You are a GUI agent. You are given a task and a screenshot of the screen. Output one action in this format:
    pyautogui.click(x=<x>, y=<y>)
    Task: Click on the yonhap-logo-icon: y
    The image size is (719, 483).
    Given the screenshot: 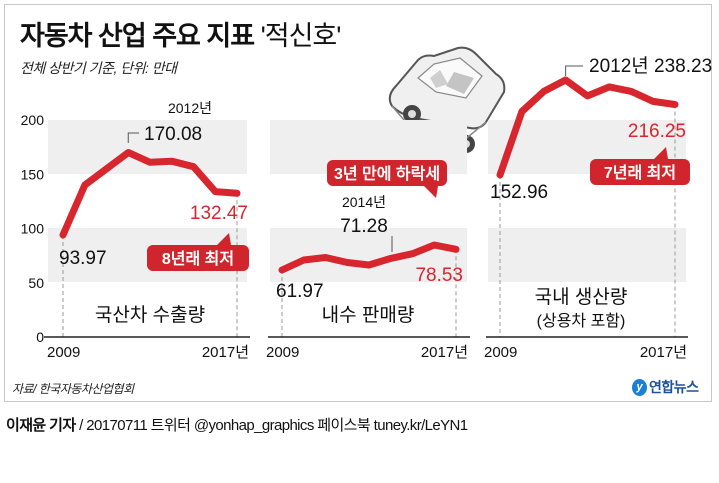 What is the action you would take?
    pyautogui.click(x=639, y=387)
    